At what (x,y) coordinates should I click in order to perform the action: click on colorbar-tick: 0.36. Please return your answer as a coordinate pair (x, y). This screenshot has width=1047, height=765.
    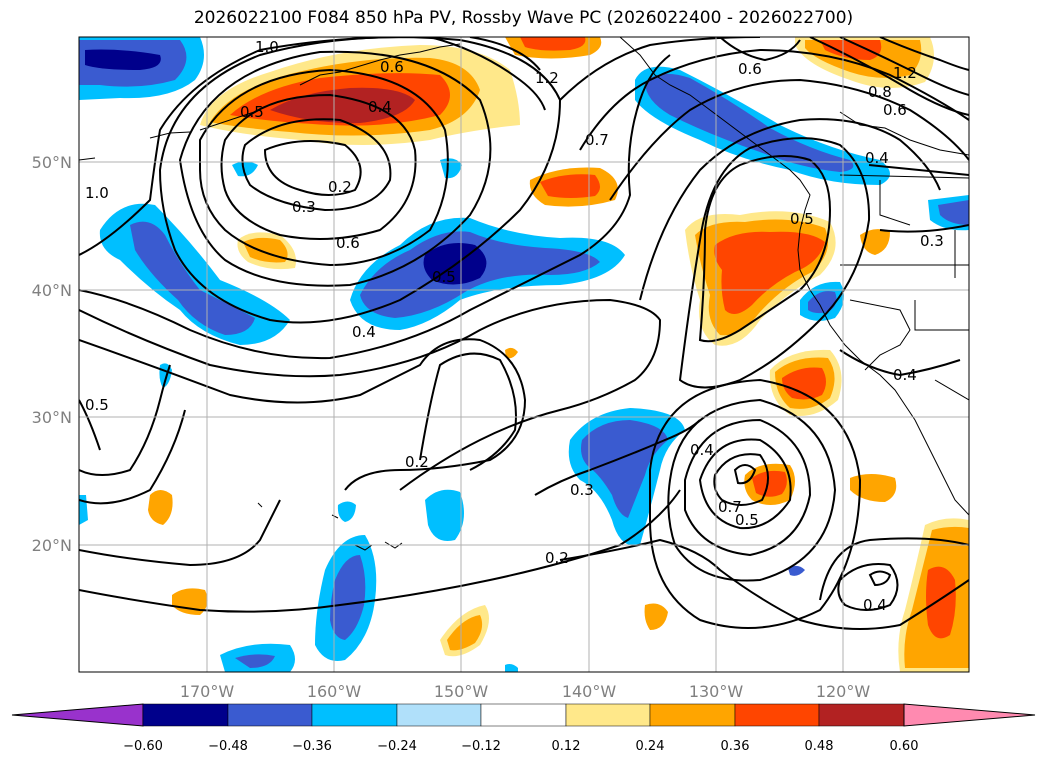
    Looking at the image, I should click on (735, 746).